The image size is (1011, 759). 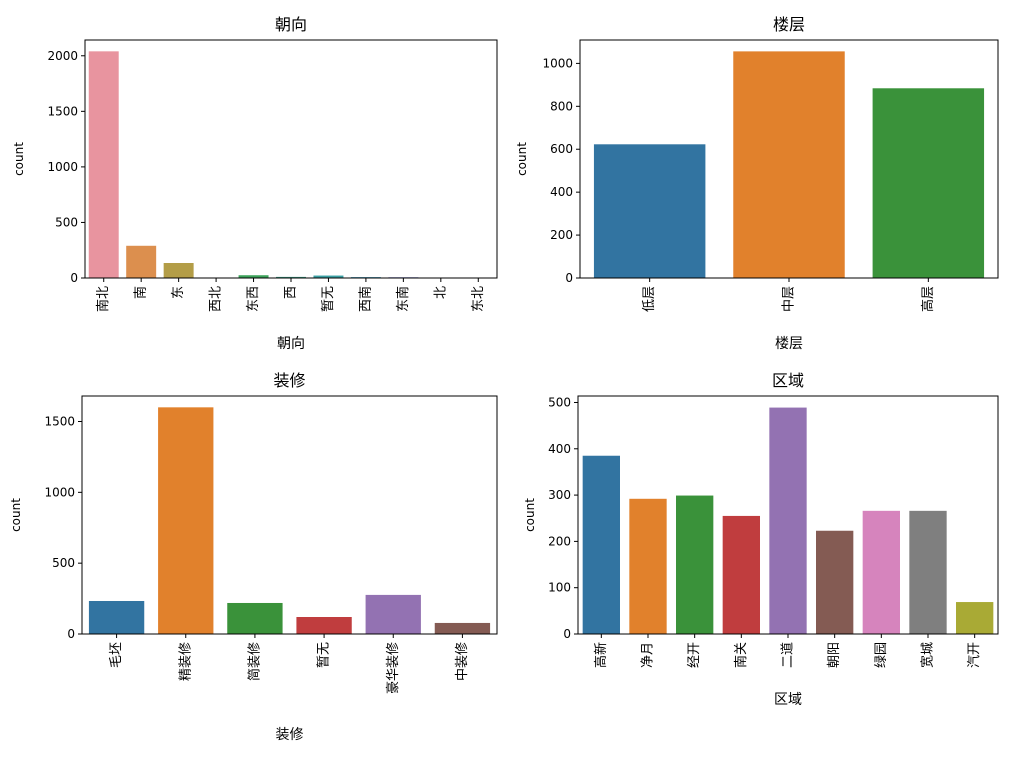 I want to click on x-tick-label: 南, so click(x=141, y=292).